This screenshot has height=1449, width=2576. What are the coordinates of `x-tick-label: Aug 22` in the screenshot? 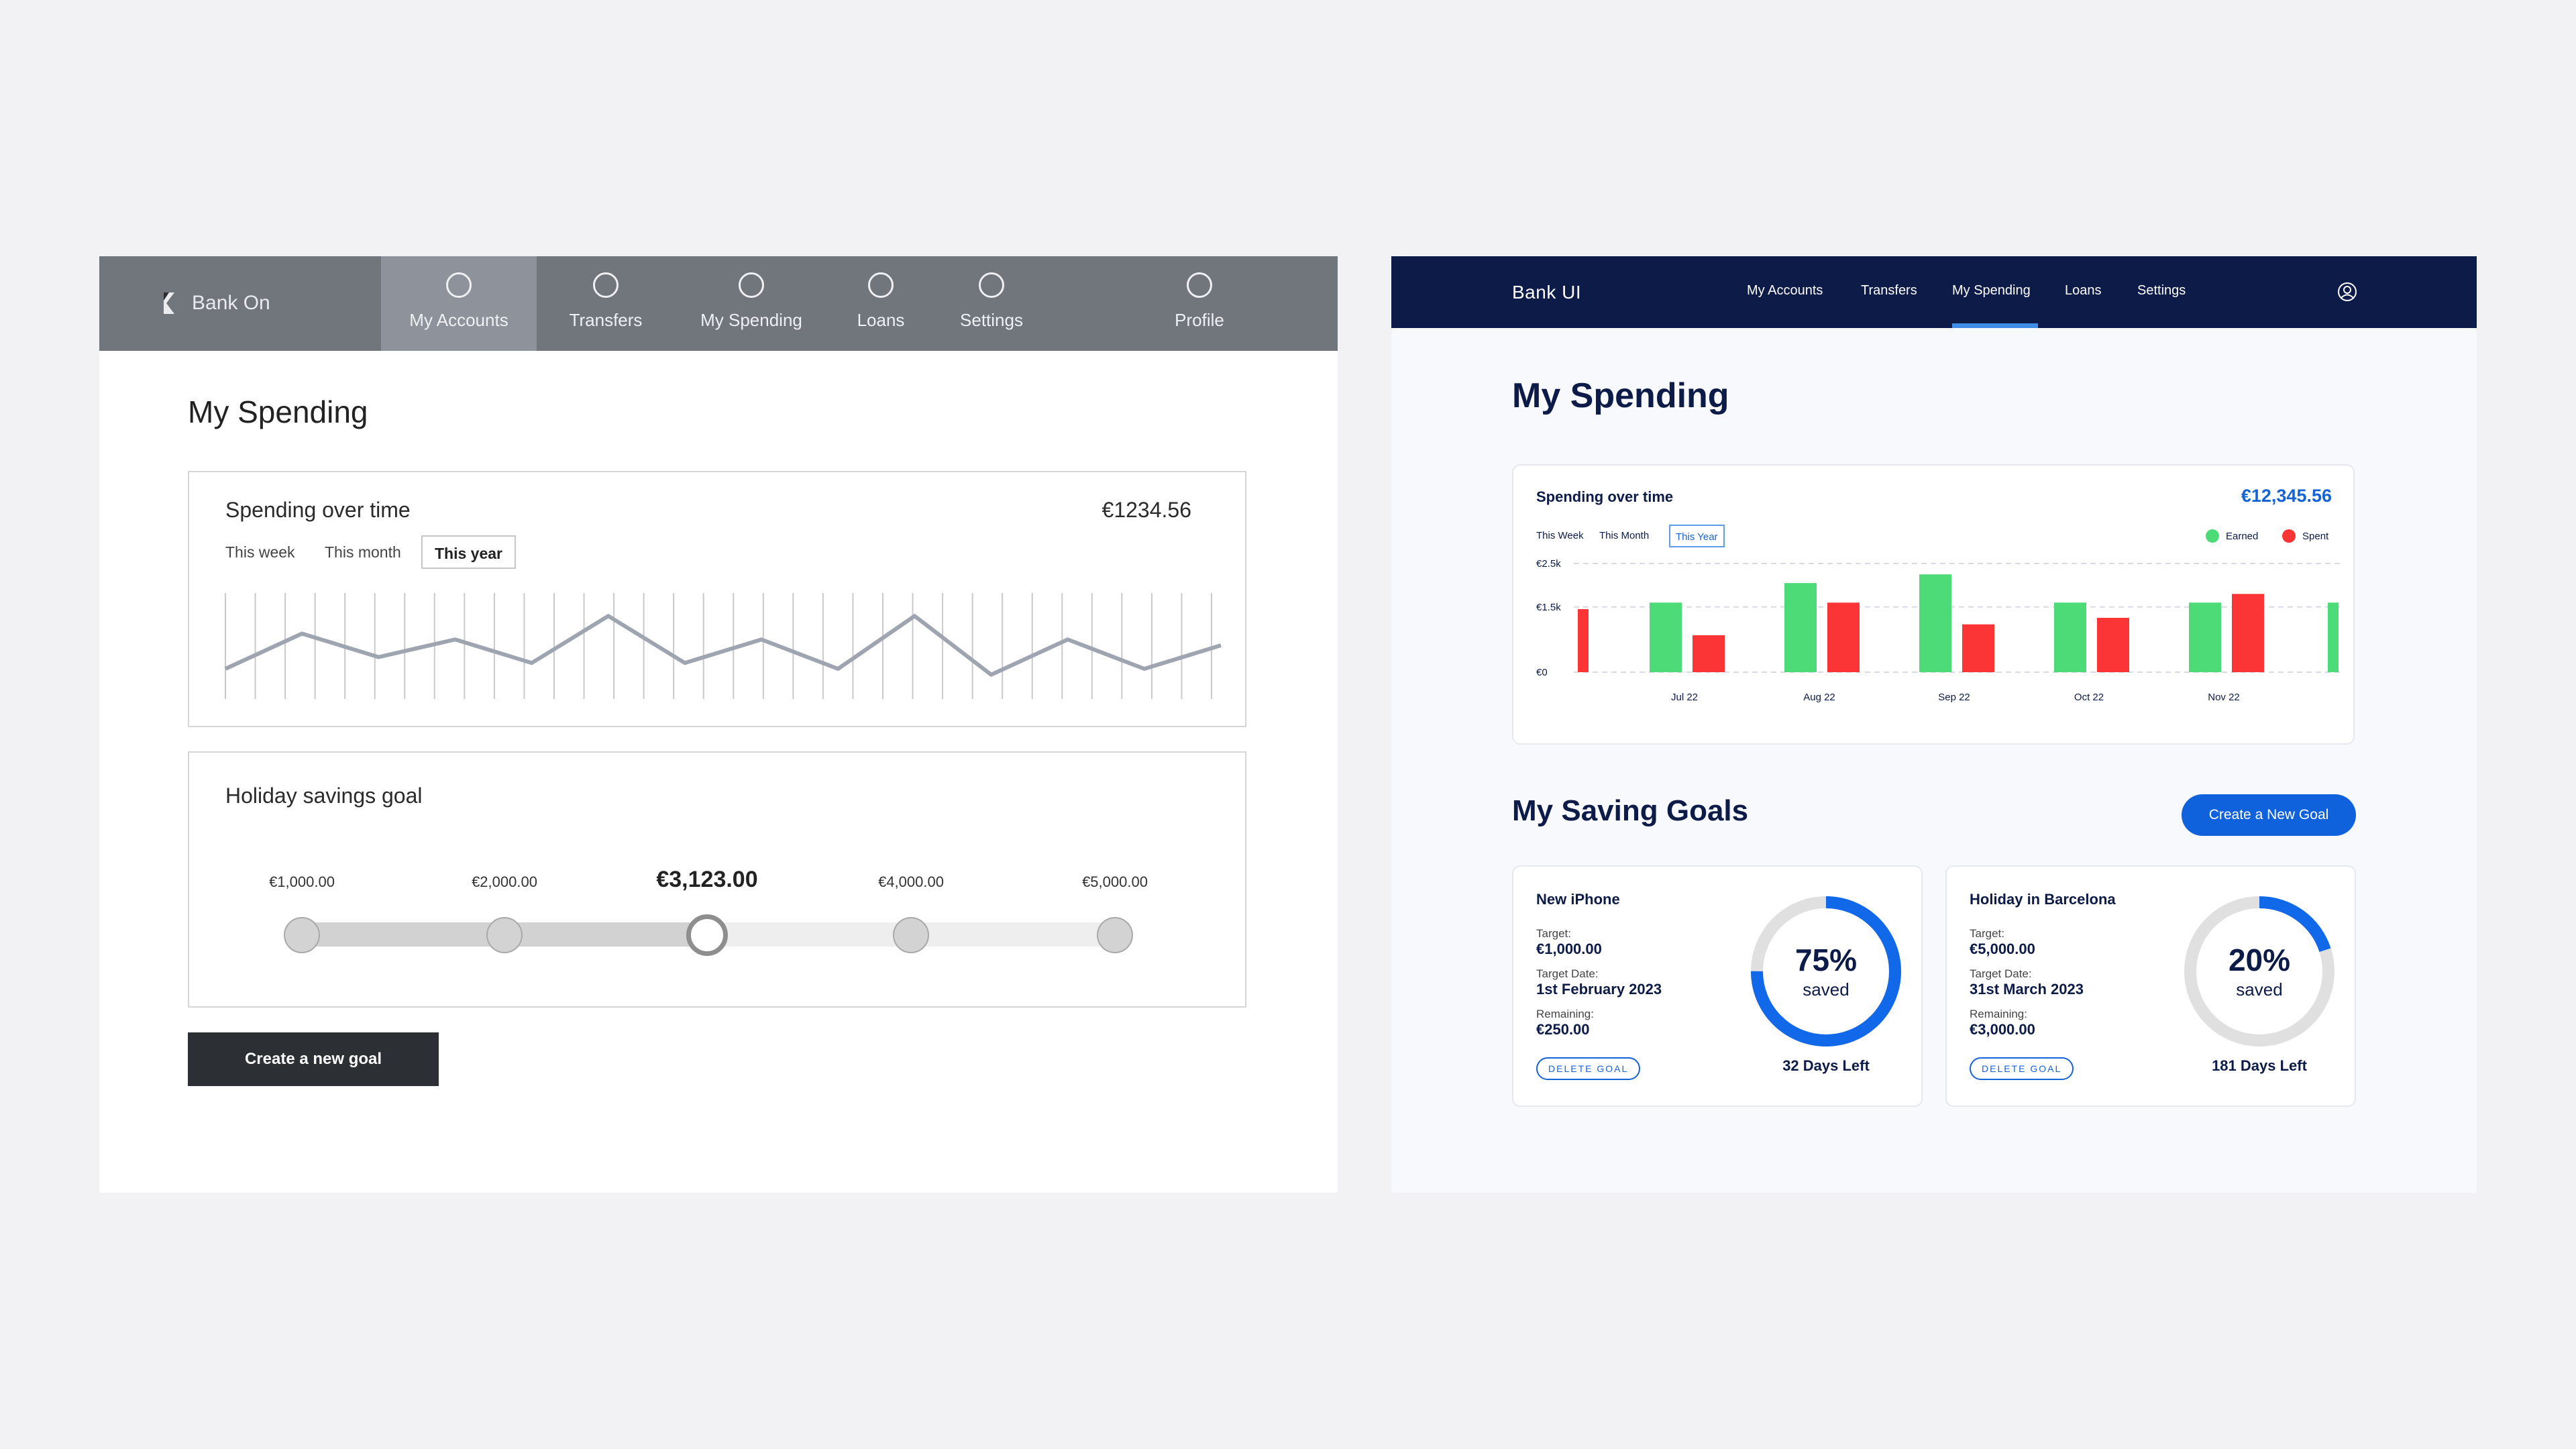 It's located at (1819, 697).